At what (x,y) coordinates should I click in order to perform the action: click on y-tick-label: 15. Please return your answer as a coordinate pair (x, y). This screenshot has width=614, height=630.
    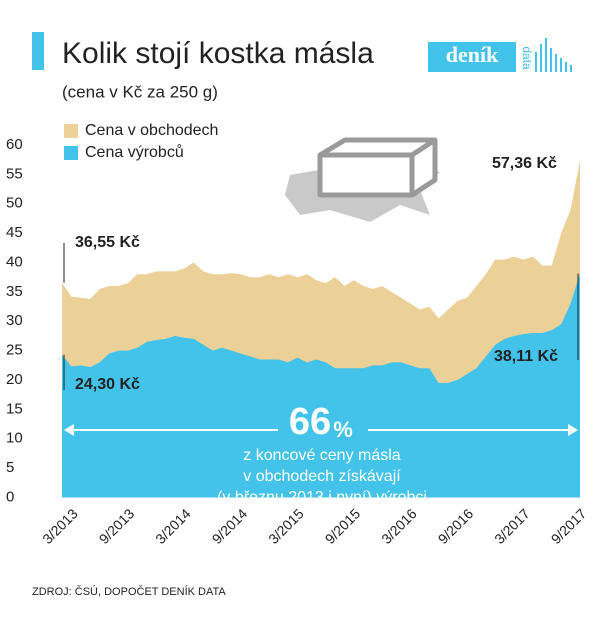
    Looking at the image, I should click on (14, 408).